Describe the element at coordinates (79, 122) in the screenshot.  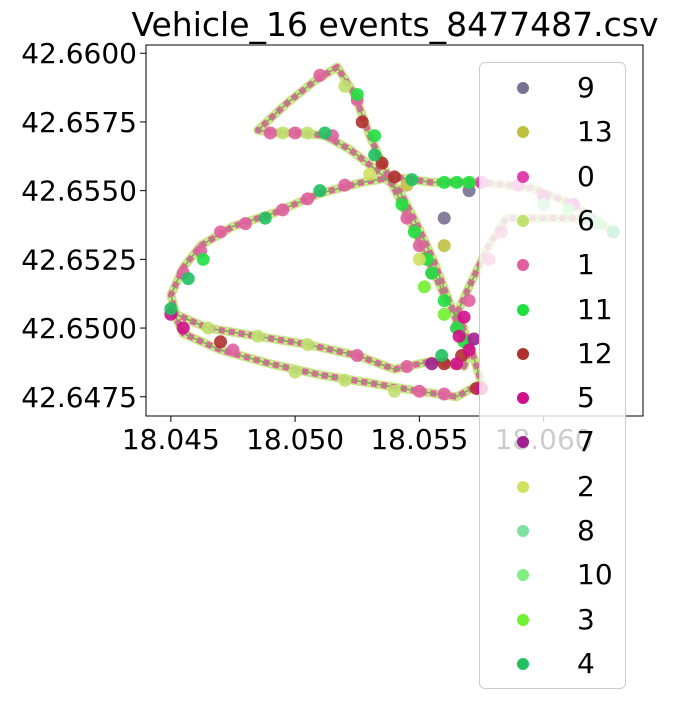
I see `y-tick-label: 42.6575` at that location.